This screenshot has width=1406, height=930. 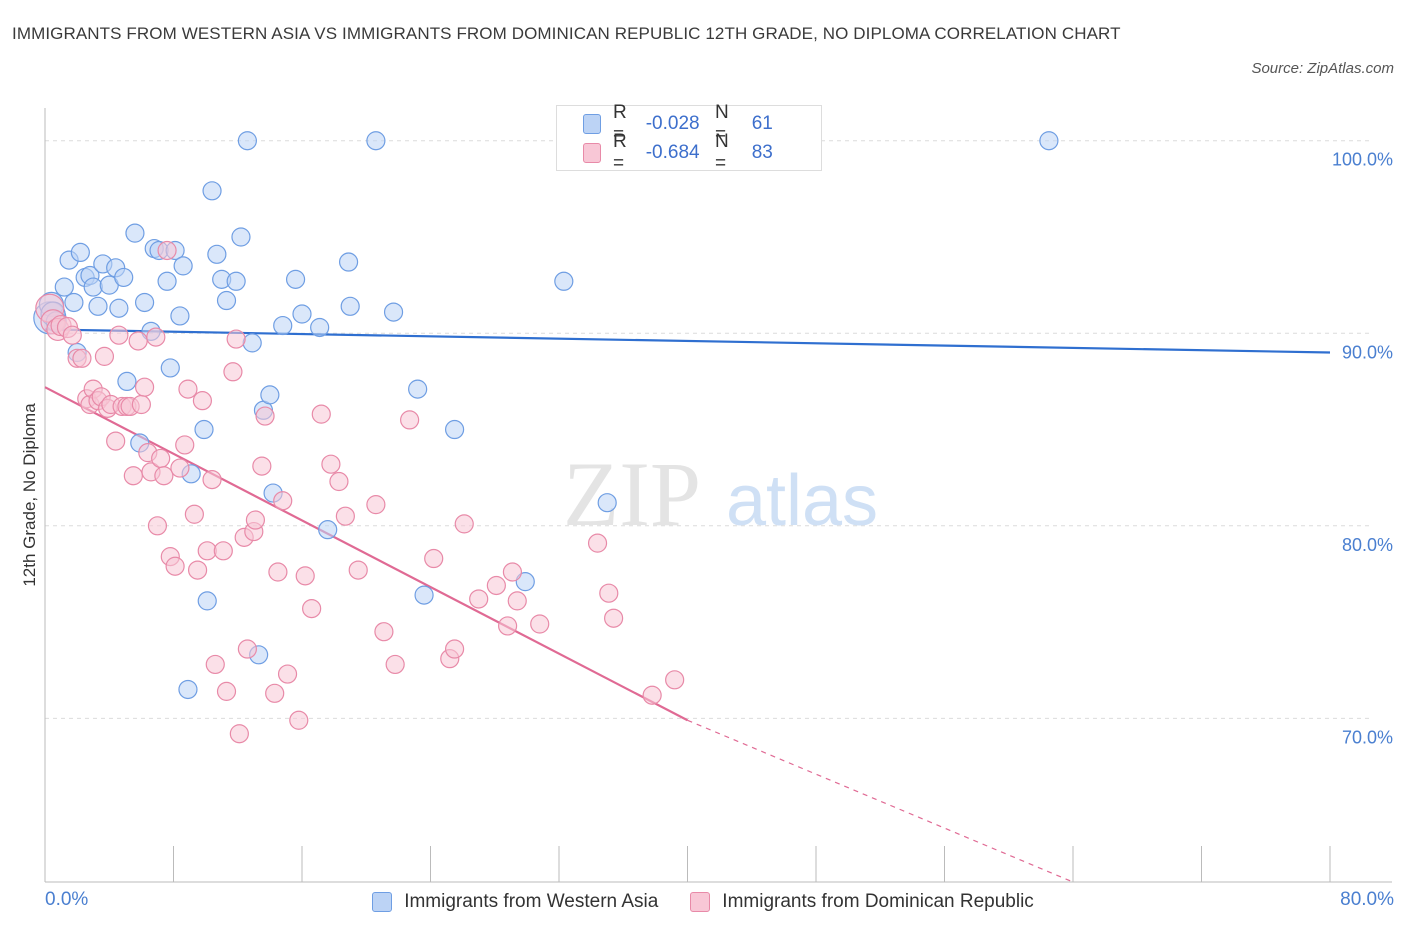 I want to click on trend-line-western-asia, so click(x=687, y=341).